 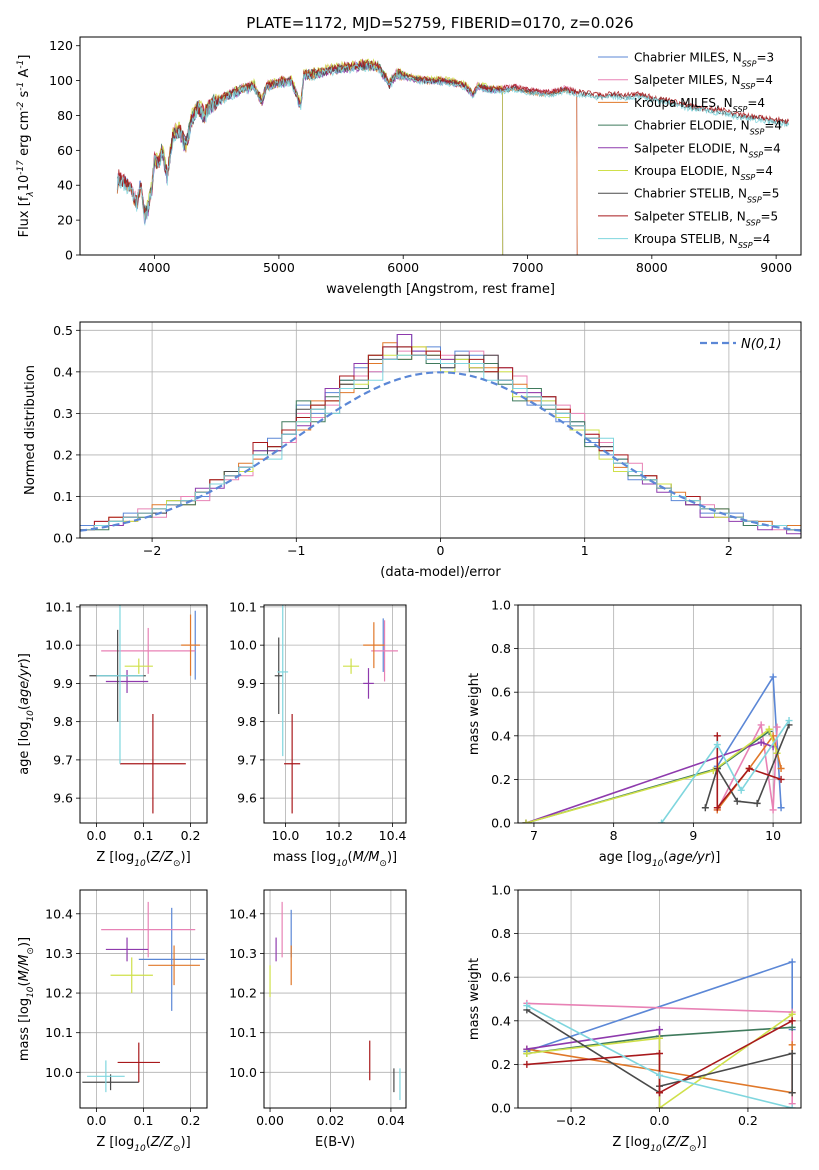 What do you see at coordinates (659, 1144) in the screenshot?
I see `x-axis-label: Z [log10(Z/Z⊙)]` at bounding box center [659, 1144].